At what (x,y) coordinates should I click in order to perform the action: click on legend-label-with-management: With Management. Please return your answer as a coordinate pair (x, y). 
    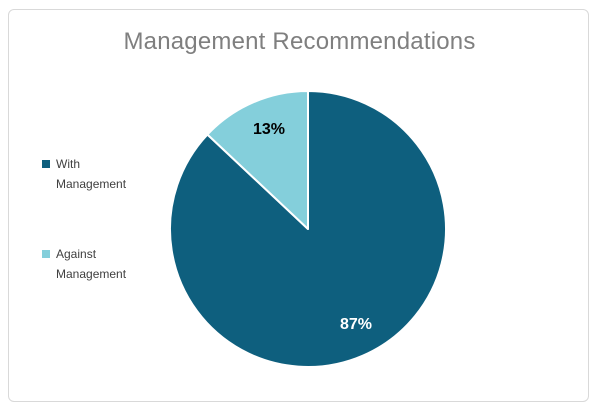
    Looking at the image, I should click on (91, 174).